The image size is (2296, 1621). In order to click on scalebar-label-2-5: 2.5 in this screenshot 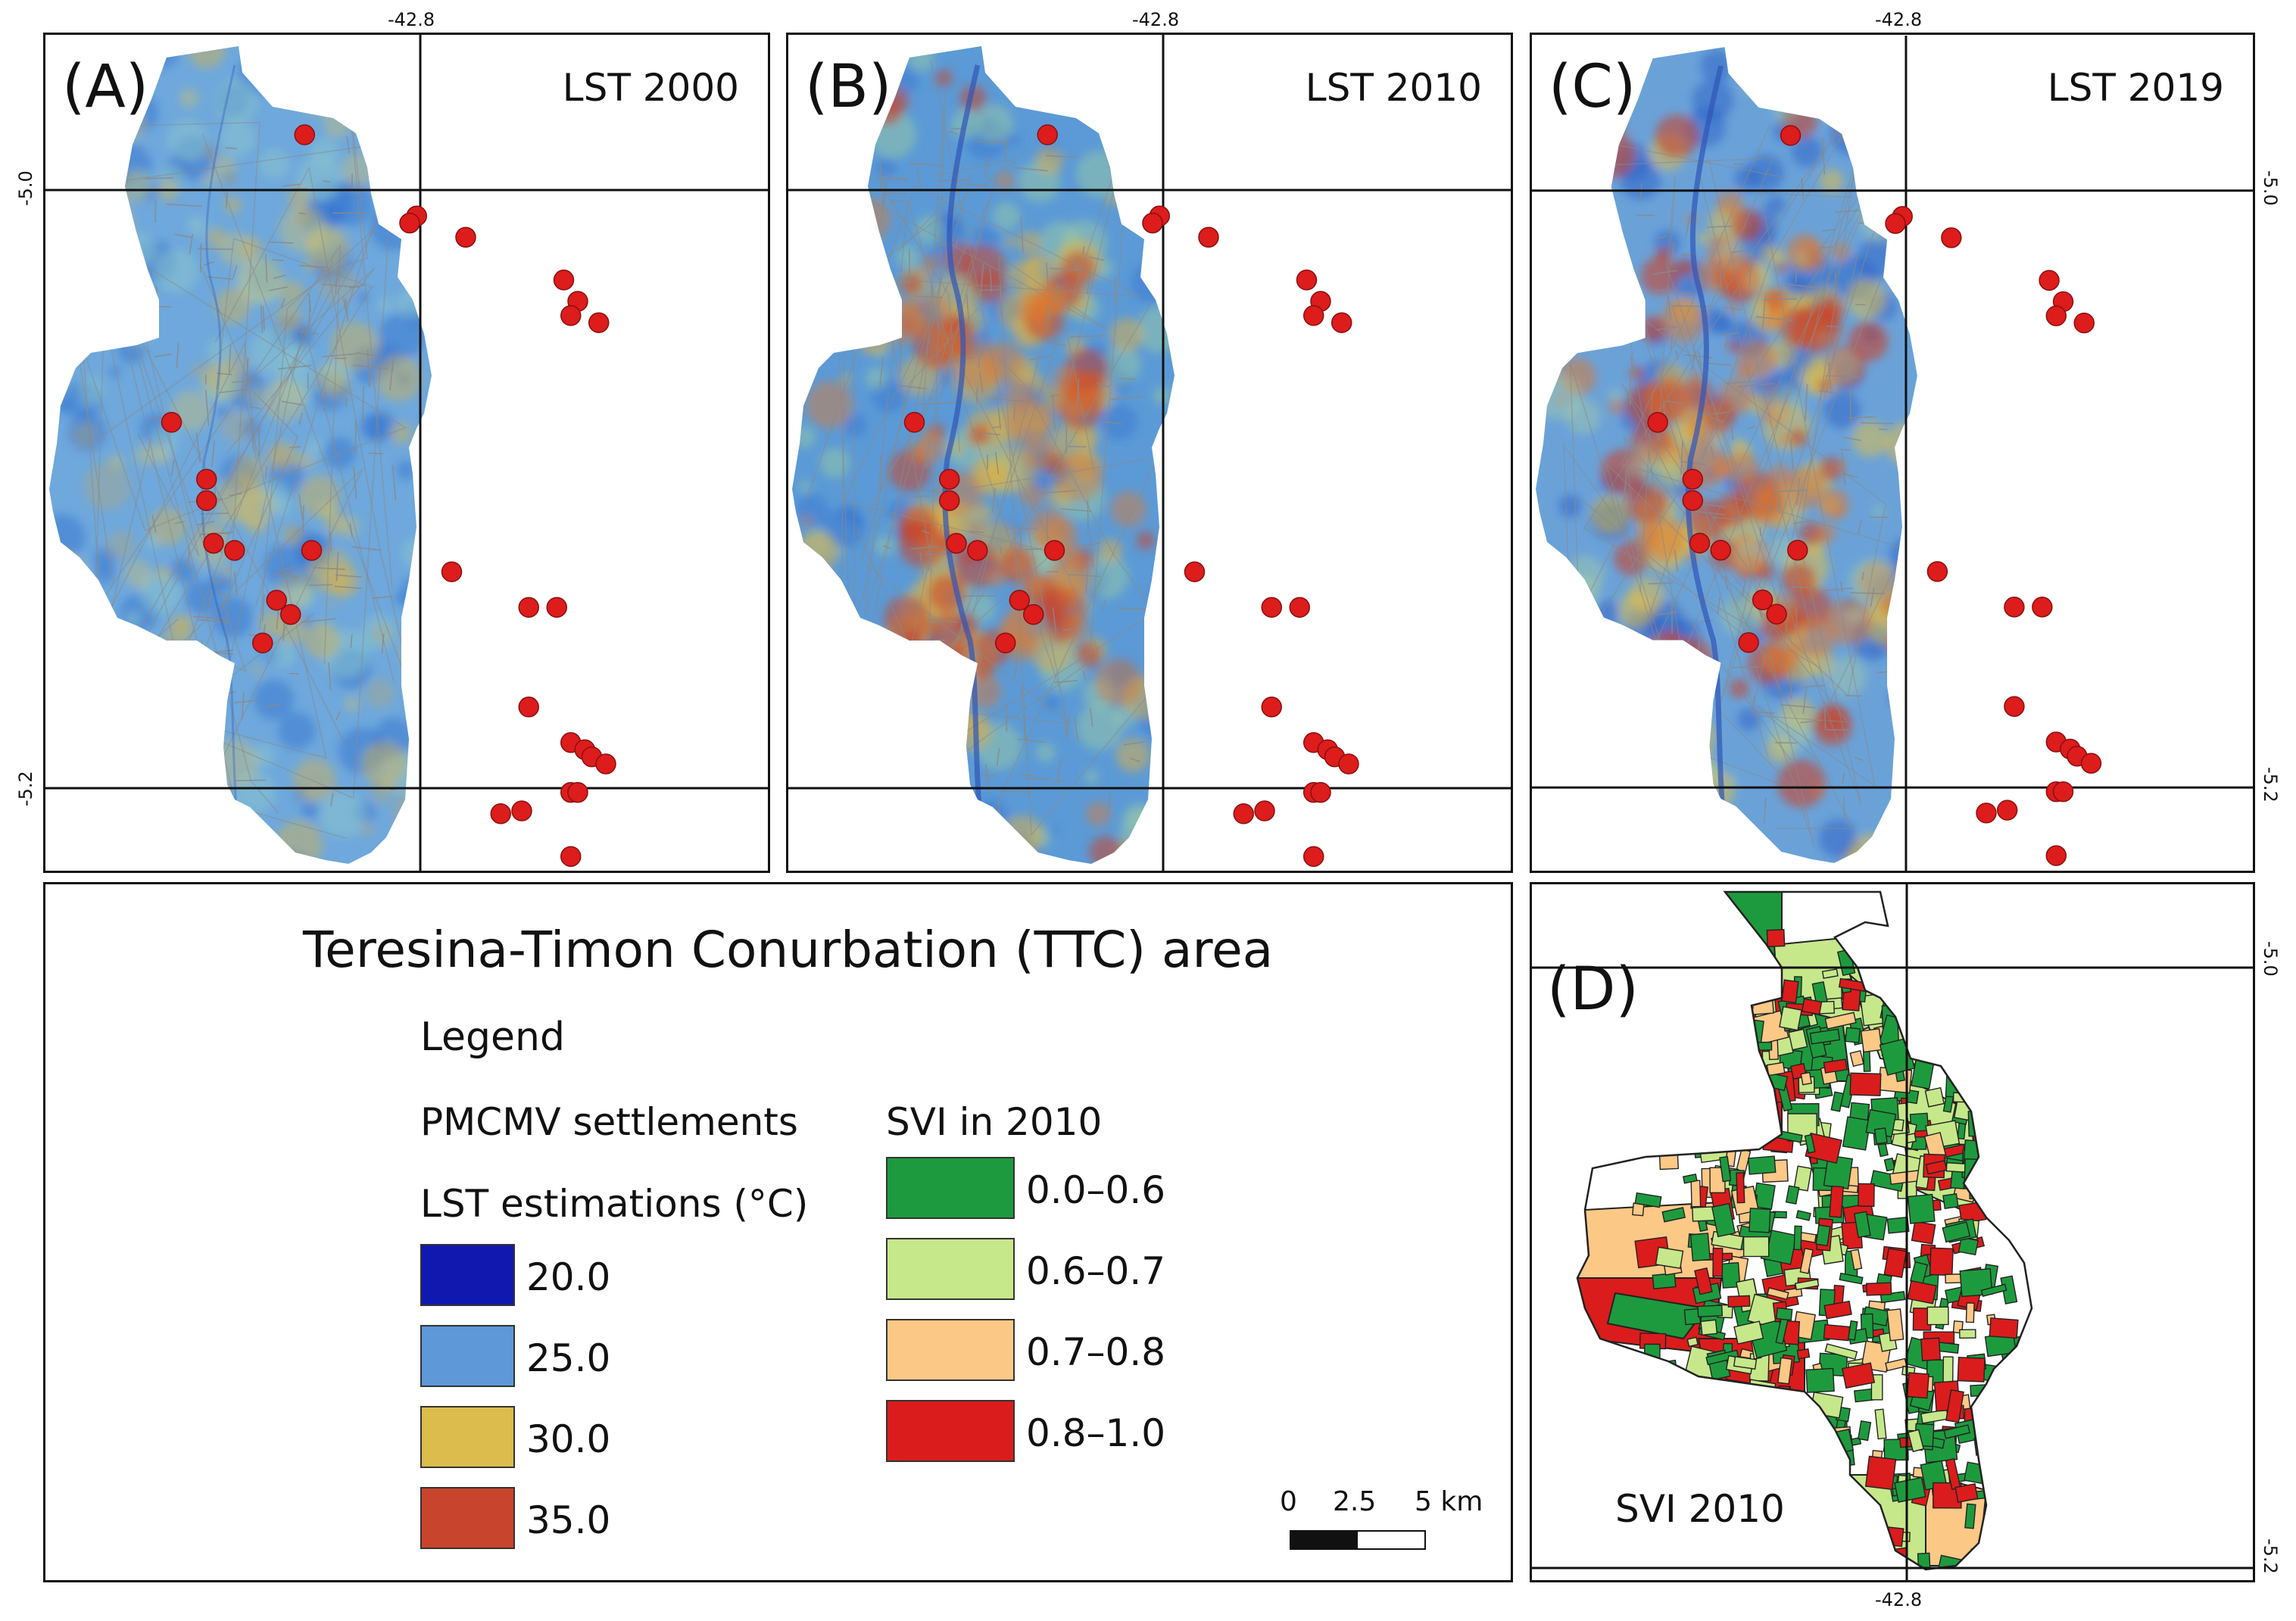, I will do `click(1355, 1502)`.